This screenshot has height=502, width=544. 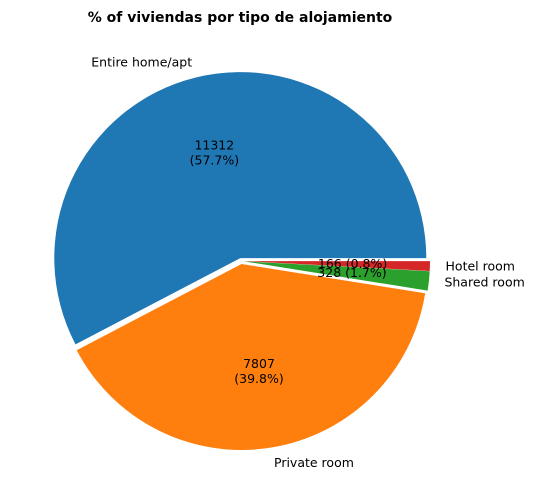 I want to click on slice-category-label: Entire home/apt, so click(x=141, y=61).